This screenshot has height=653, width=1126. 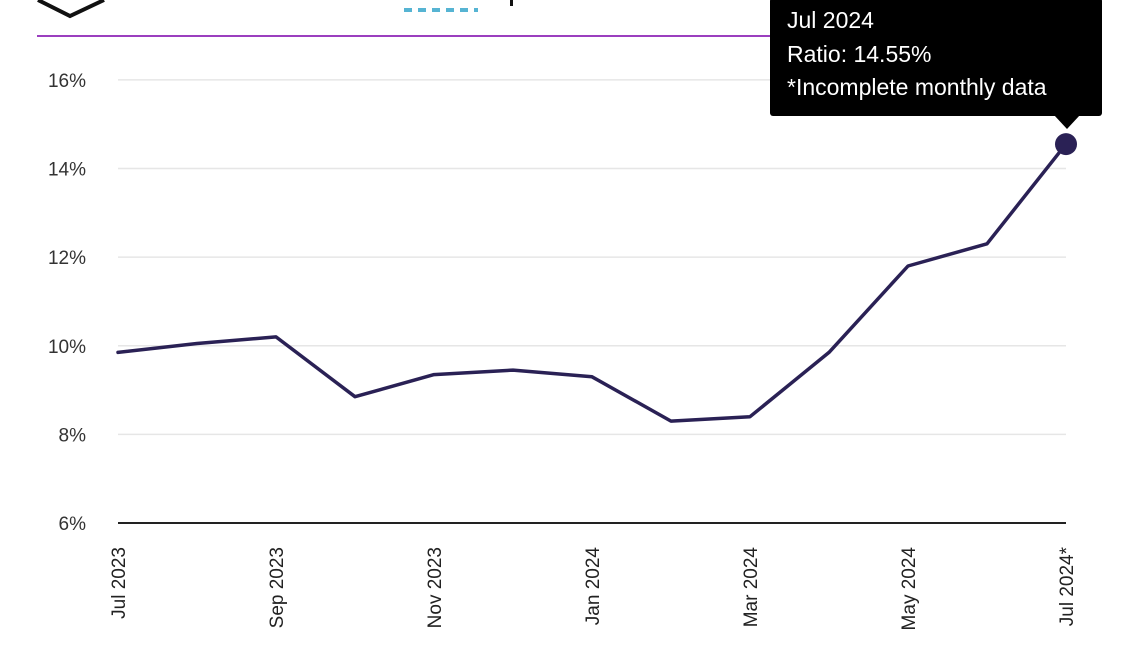 What do you see at coordinates (71, 9) in the screenshot?
I see `logo-icon` at bounding box center [71, 9].